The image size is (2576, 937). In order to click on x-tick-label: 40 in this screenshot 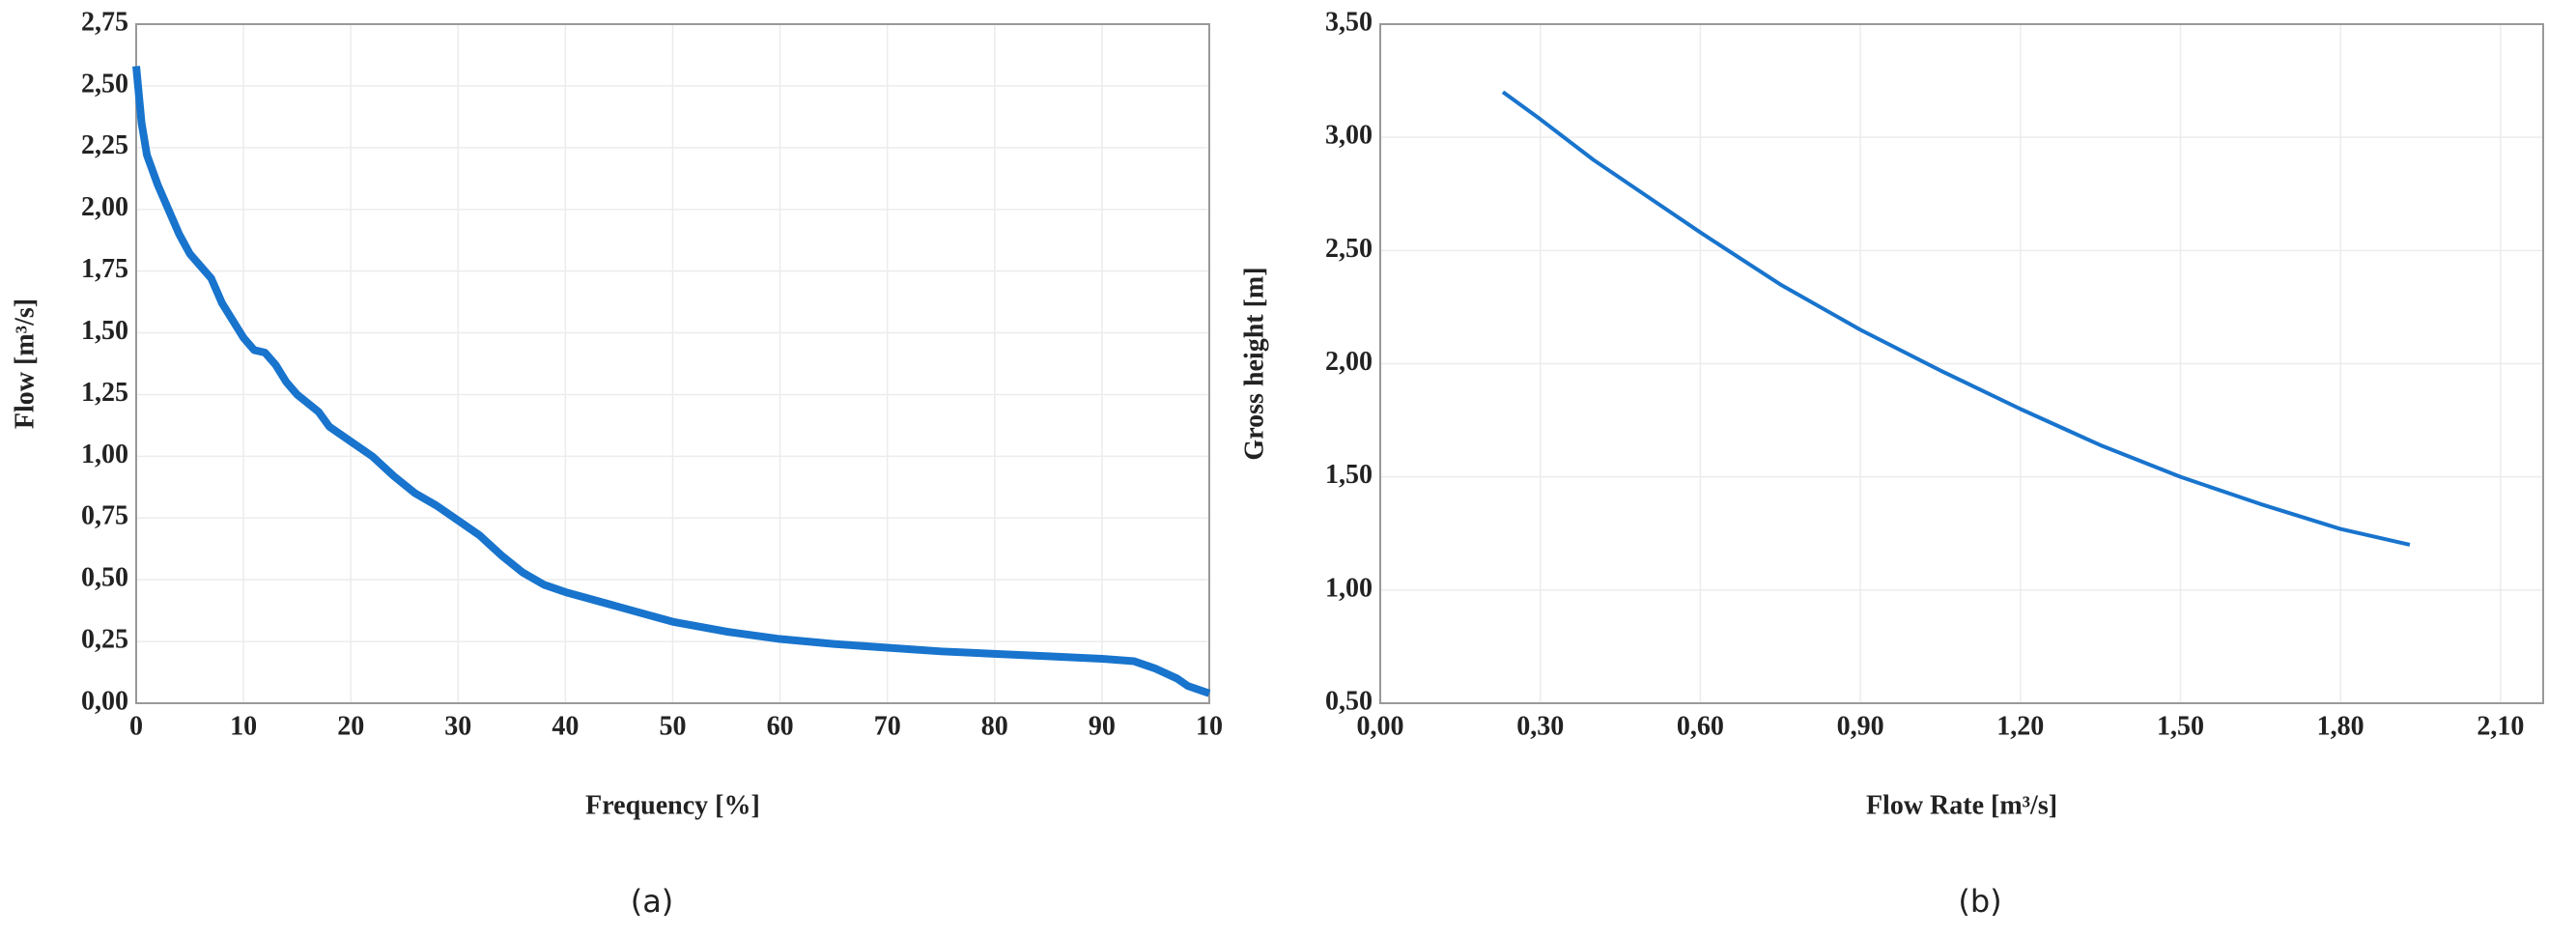, I will do `click(565, 726)`.